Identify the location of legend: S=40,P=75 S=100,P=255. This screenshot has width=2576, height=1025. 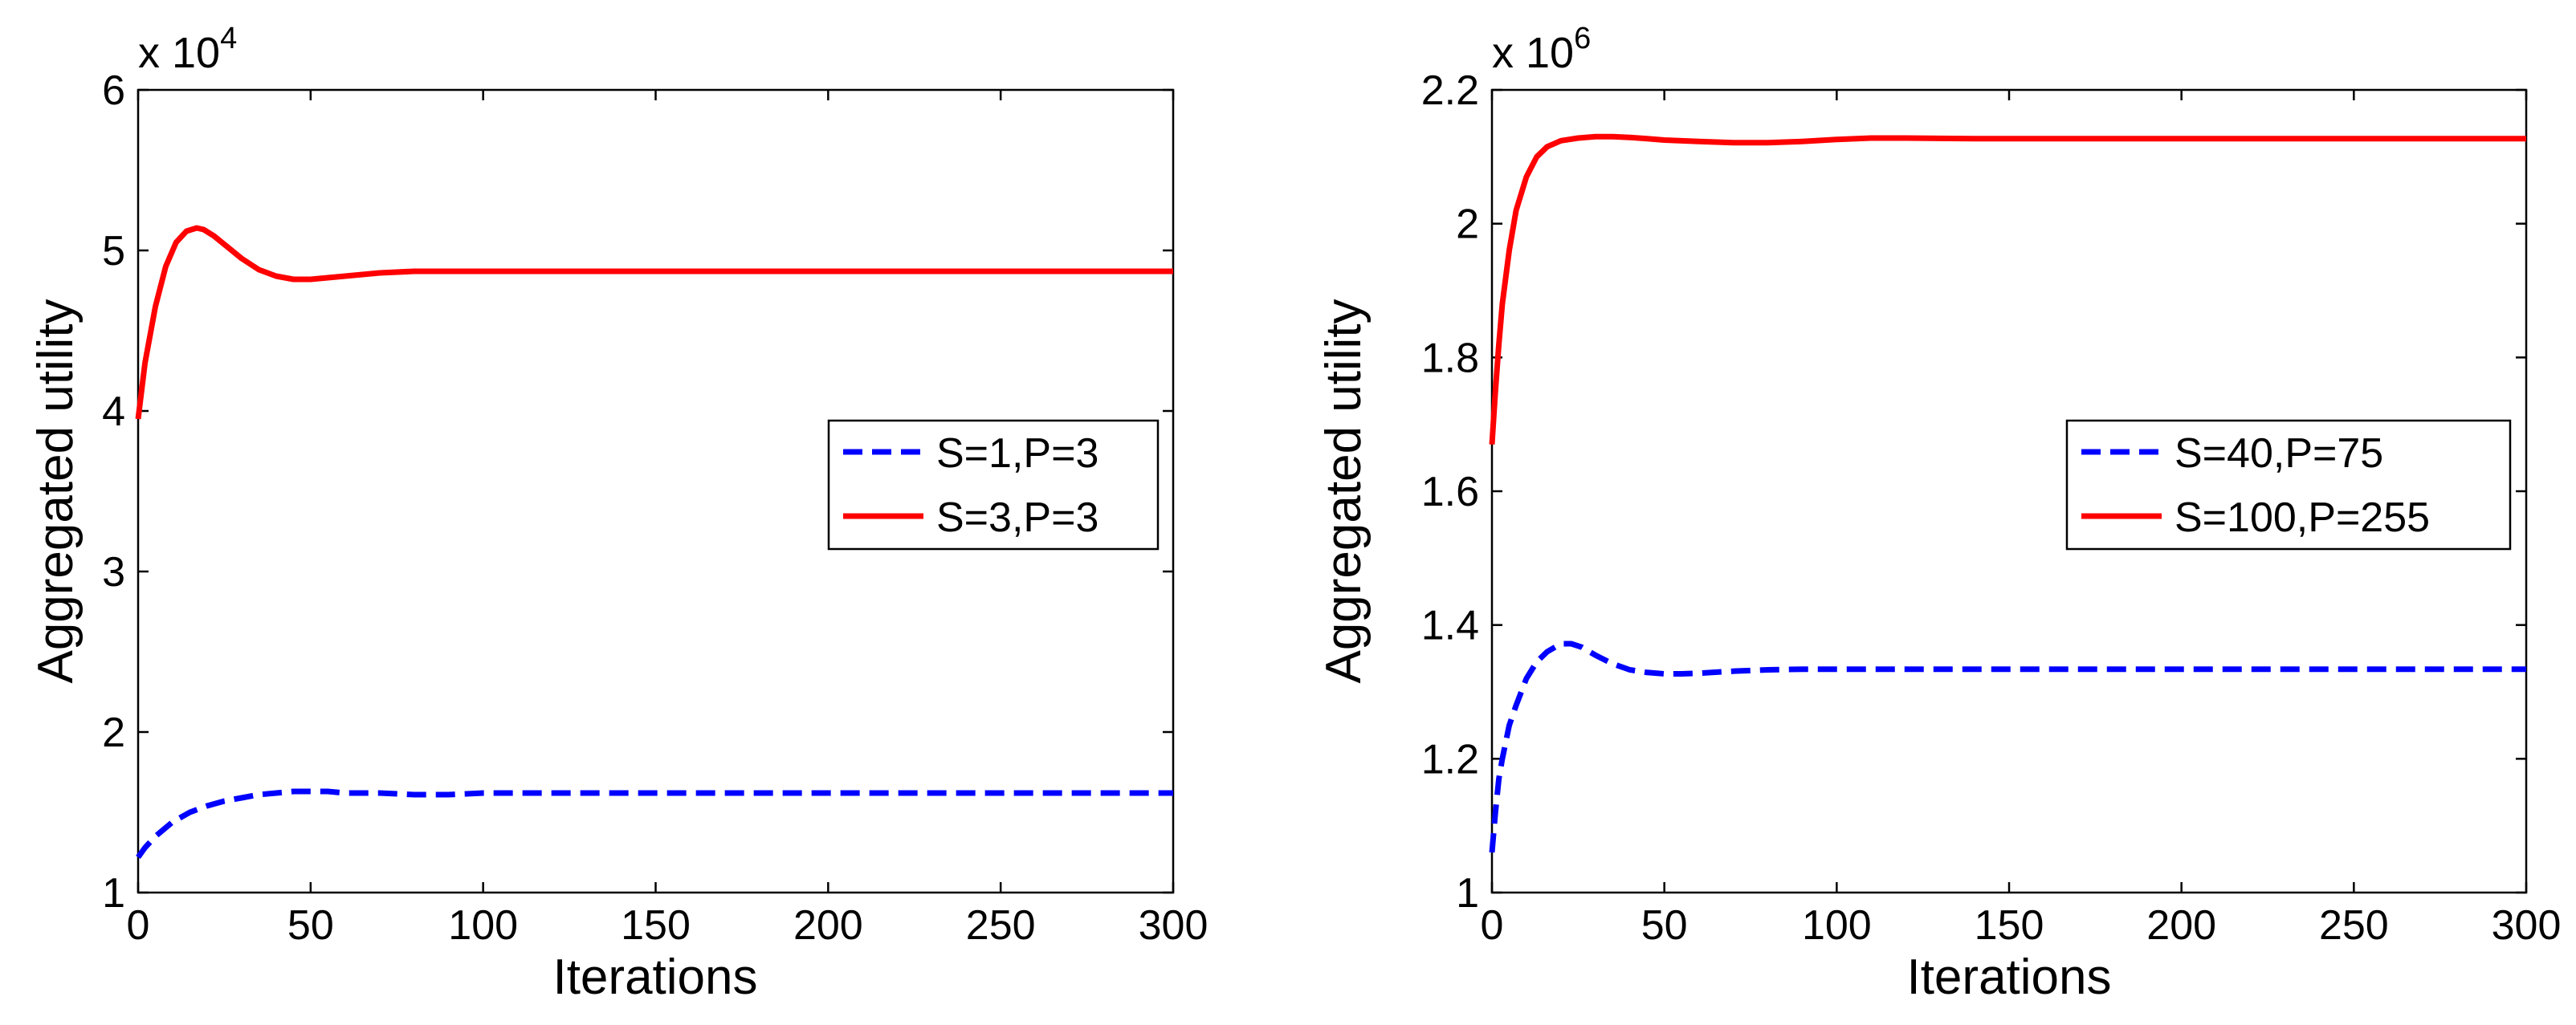
(2288, 485).